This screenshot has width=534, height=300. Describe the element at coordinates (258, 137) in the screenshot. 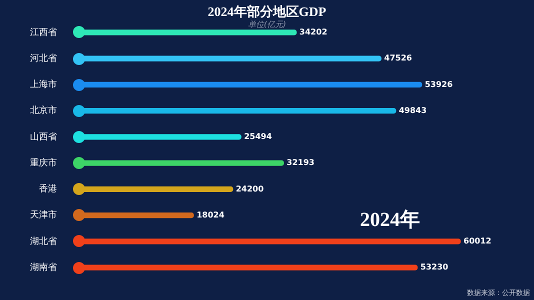

I see `data-label: 25494` at that location.